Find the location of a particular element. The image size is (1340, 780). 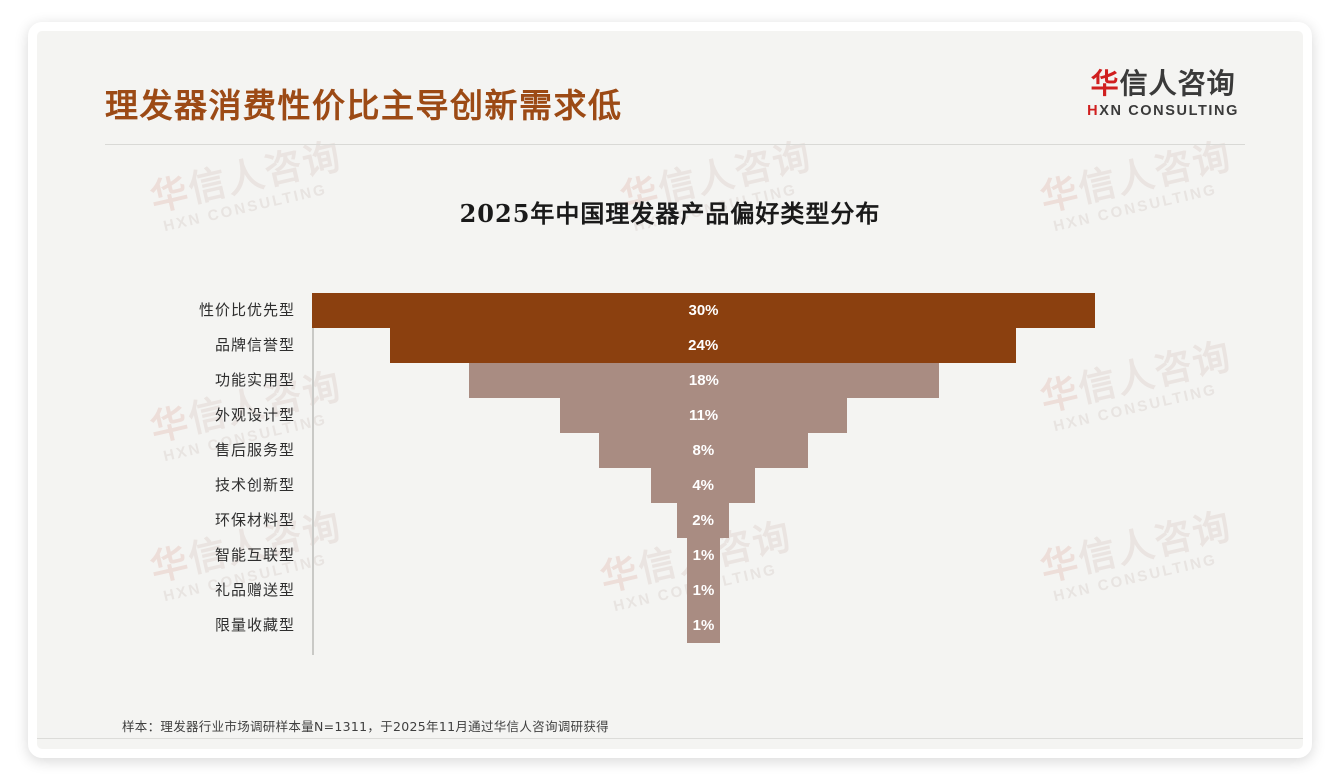

category-label: 品牌信誉型 is located at coordinates (254, 345).